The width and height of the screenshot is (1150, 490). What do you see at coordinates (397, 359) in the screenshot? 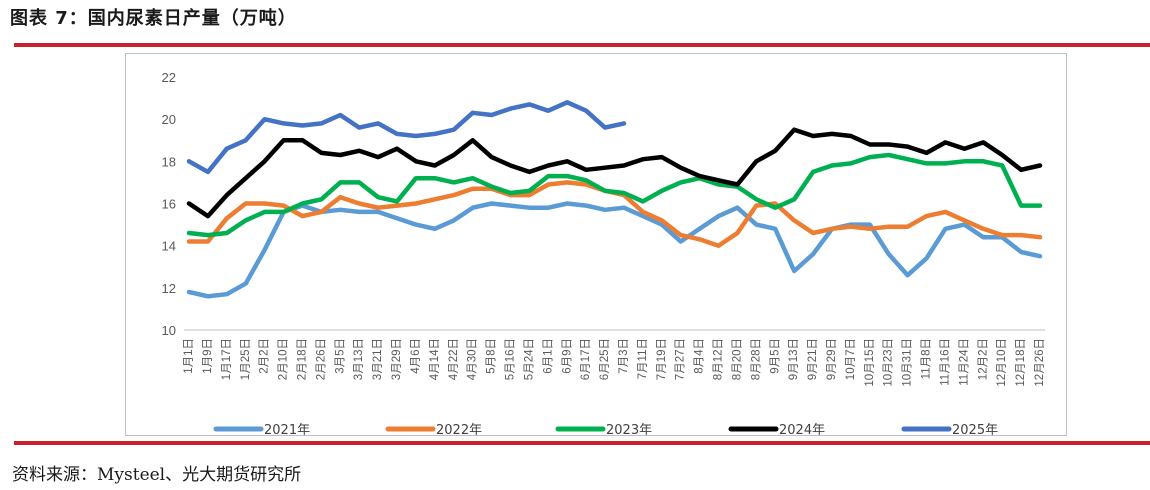
I see `x-tick-label: 3月29日` at bounding box center [397, 359].